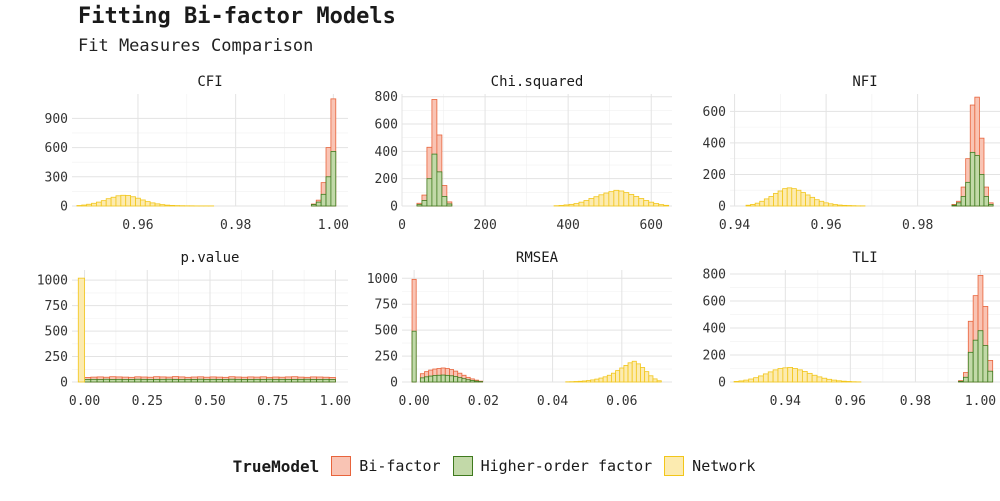  I want to click on bar-p-value-network, so click(81, 330).